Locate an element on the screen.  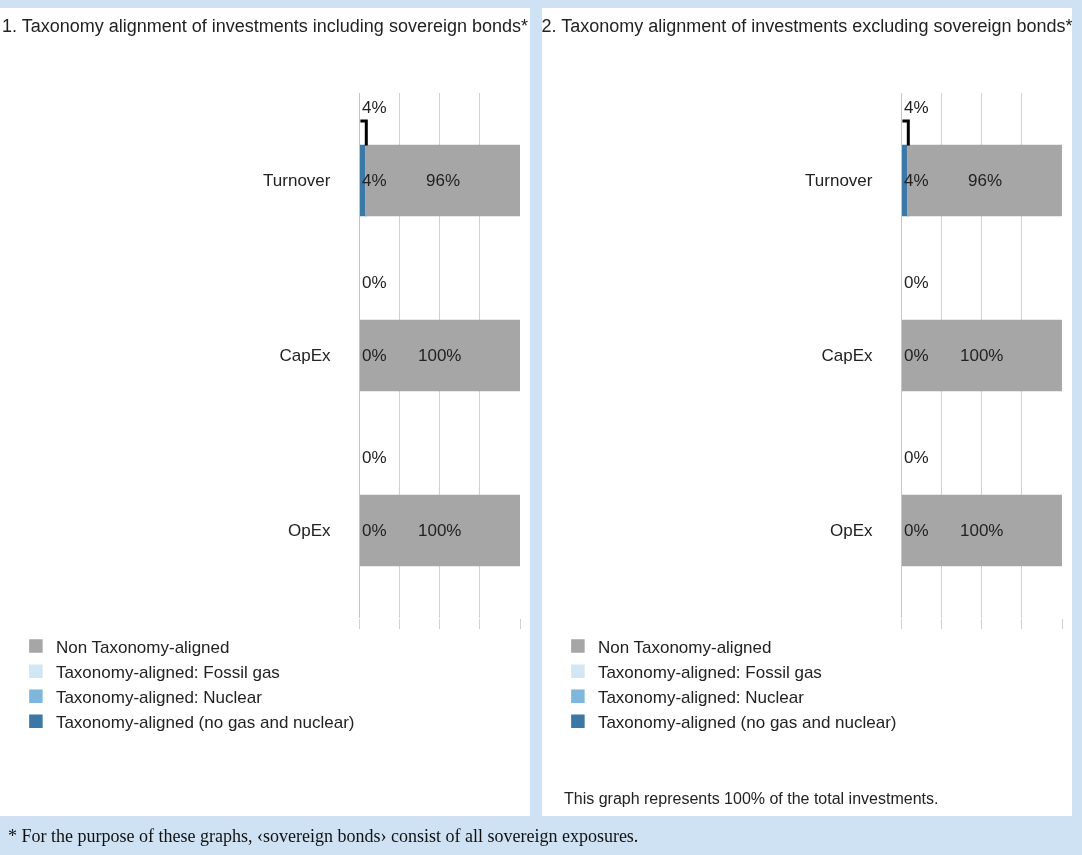
text: This graph represents 100% of the total investments. is located at coordinates (751, 799).